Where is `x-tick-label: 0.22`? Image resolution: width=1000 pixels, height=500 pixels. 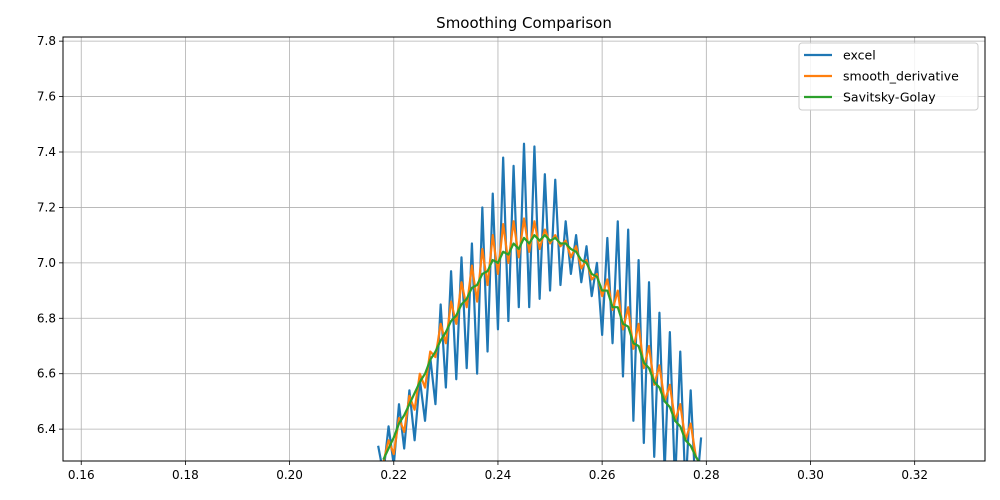 x-tick-label: 0.22 is located at coordinates (393, 475).